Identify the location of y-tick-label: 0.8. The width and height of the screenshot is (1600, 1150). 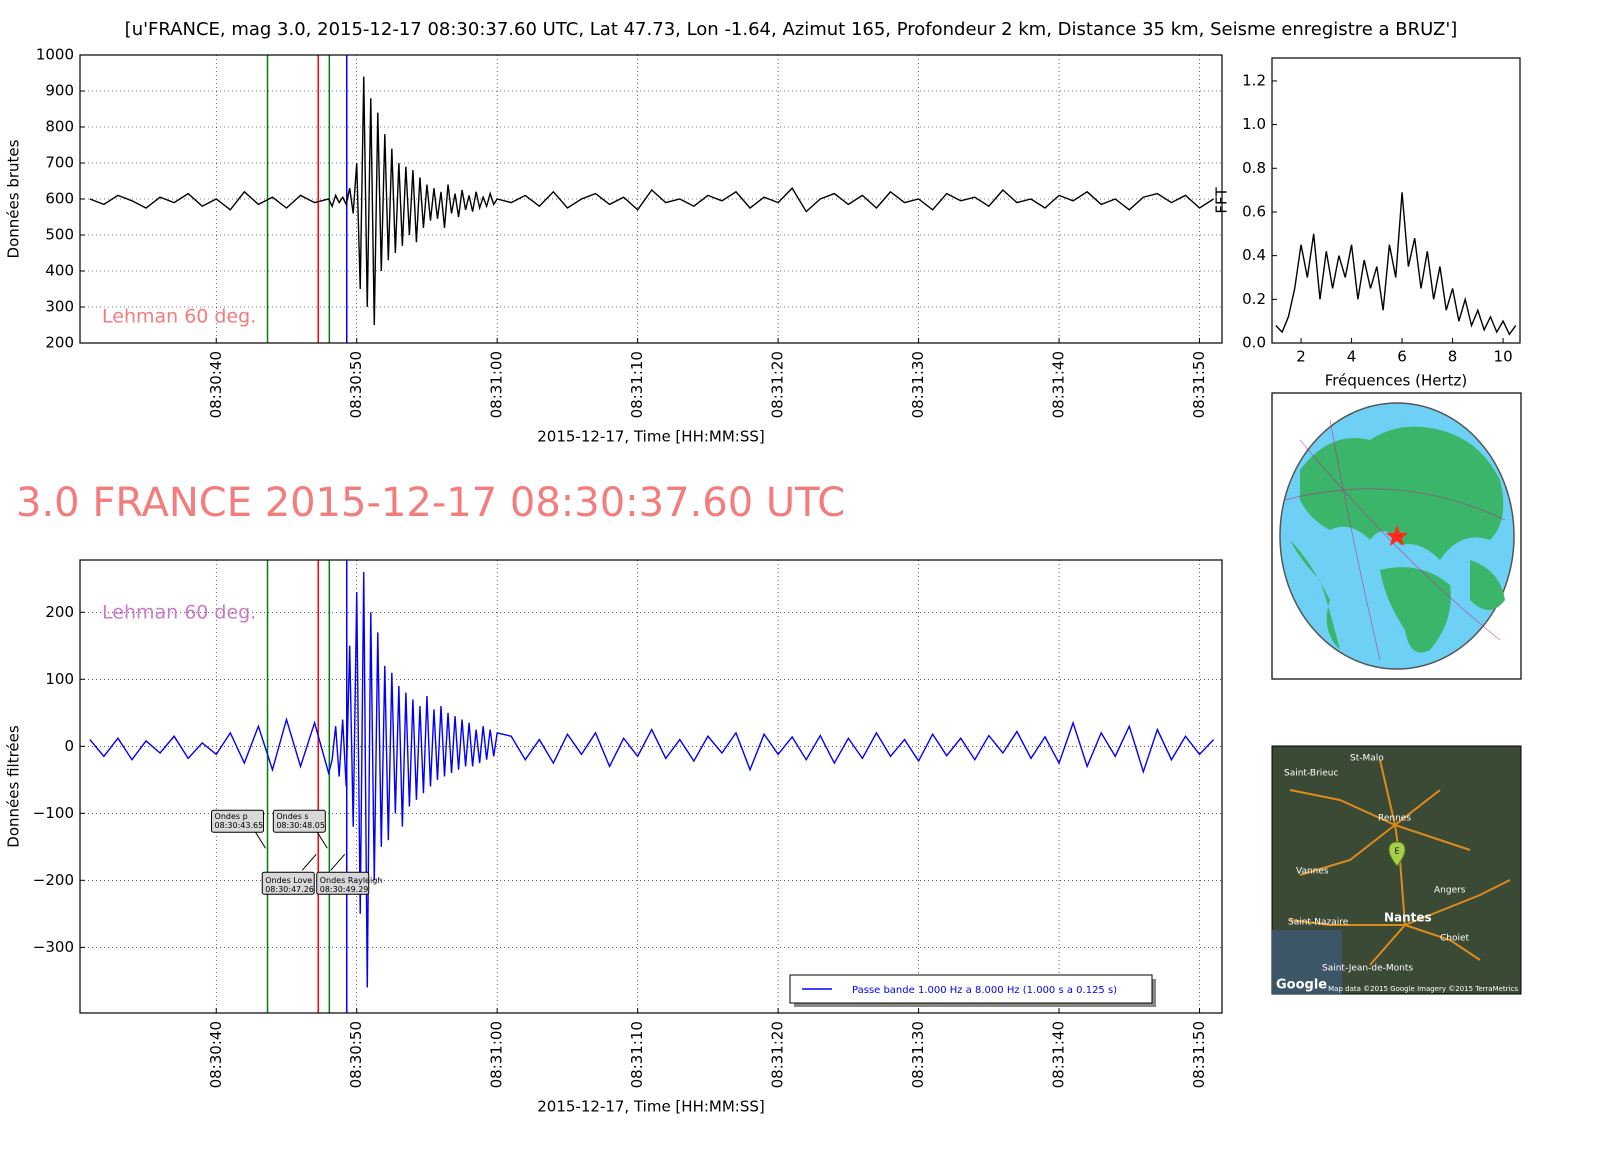
(1254, 168).